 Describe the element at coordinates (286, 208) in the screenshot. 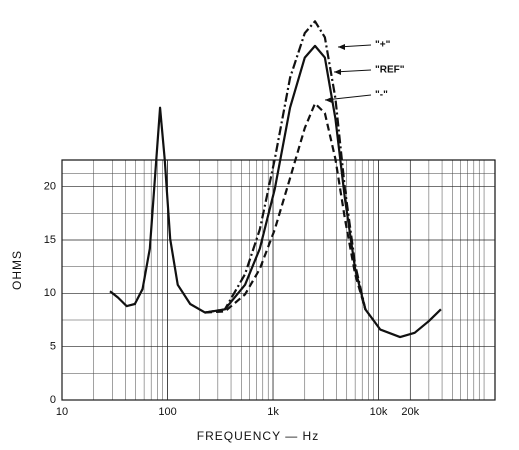

I see `series-line` at that location.